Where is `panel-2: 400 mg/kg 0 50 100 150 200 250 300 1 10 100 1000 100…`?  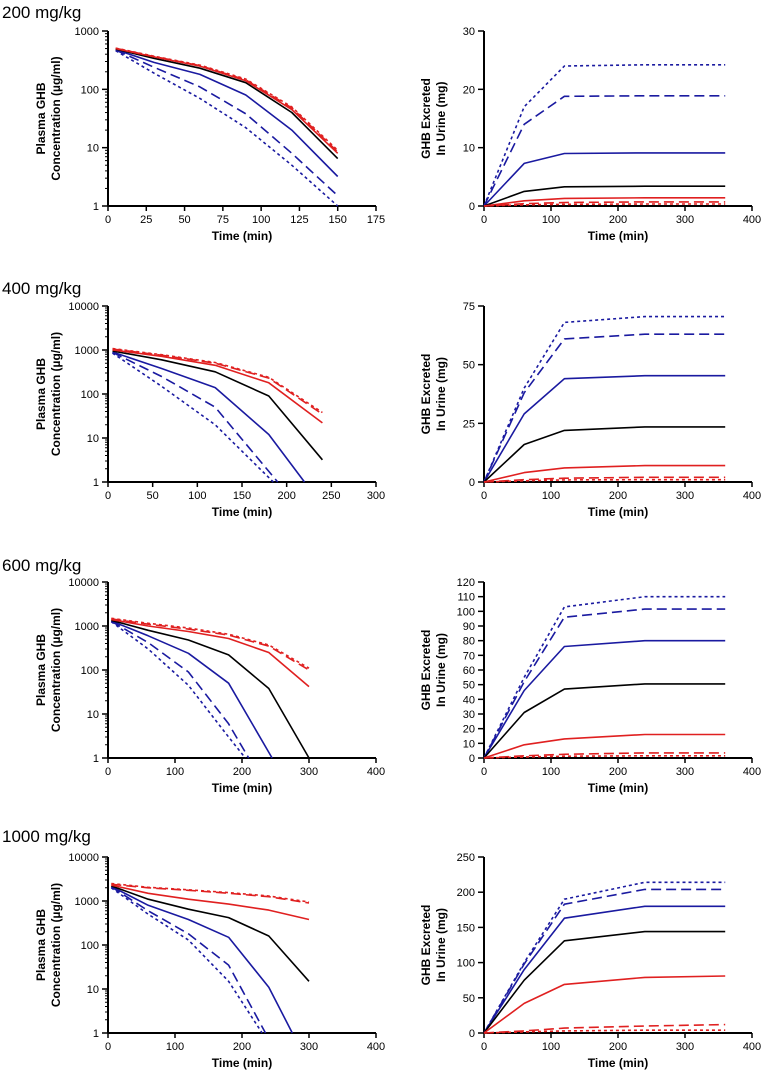 panel-2: 400 mg/kg 0 50 100 150 200 250 300 1 10 100 1000 100… is located at coordinates (193, 399).